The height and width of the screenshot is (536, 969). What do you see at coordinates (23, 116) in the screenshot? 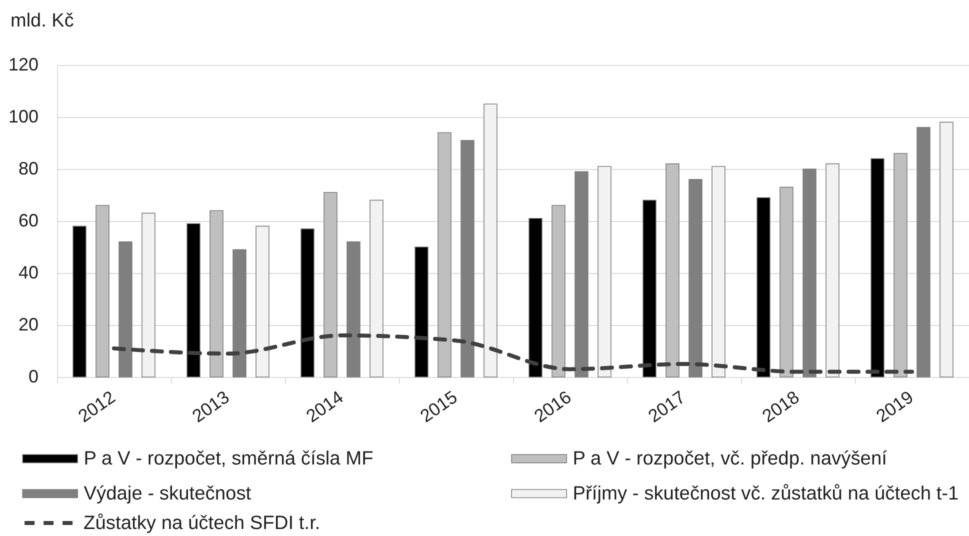
I see `y-tick-label: 100` at bounding box center [23, 116].